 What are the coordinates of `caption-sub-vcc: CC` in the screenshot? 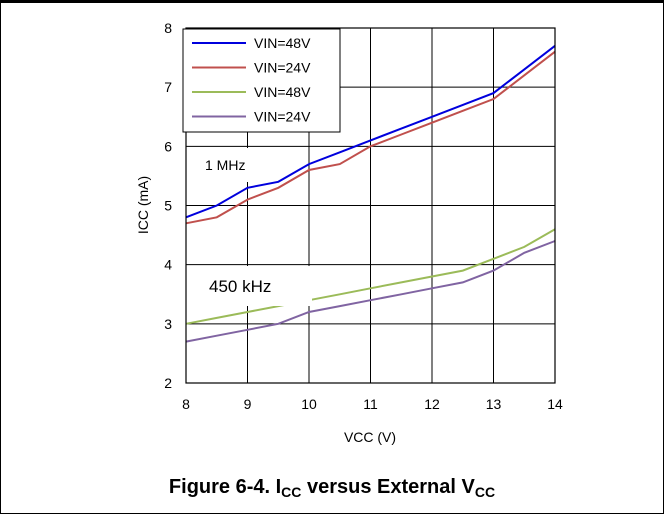 It's located at (485, 492).